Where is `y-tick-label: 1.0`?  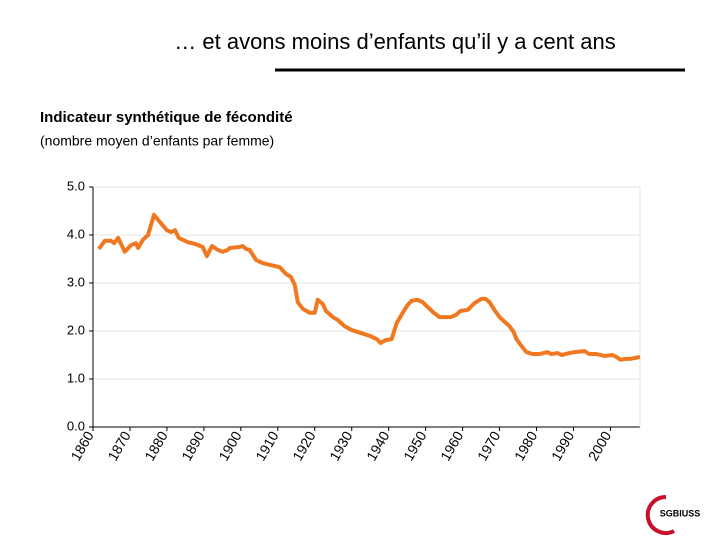
y-tick-label: 1.0 is located at coordinates (76, 377).